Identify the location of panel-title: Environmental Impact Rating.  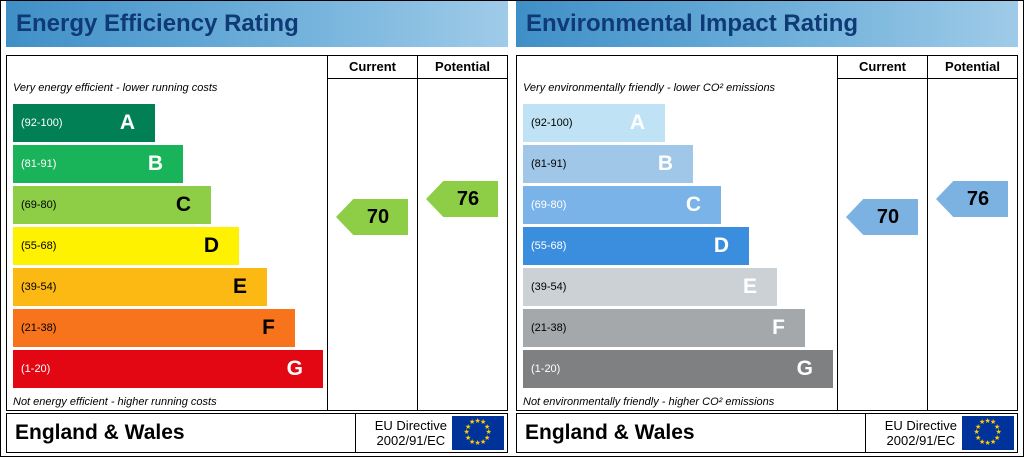
(767, 24).